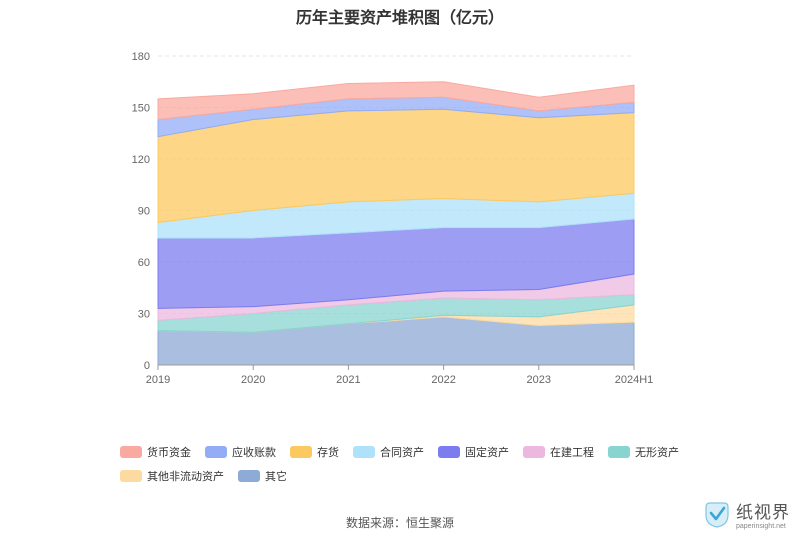  I want to click on data-source: 数据来源：恒生聚源, so click(399, 523).